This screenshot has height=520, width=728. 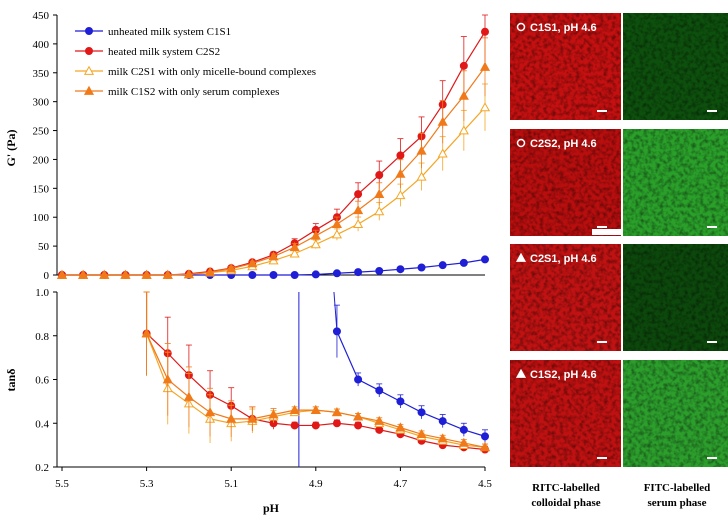 I want to click on g-y-tick-label: 450, so click(x=41, y=16).